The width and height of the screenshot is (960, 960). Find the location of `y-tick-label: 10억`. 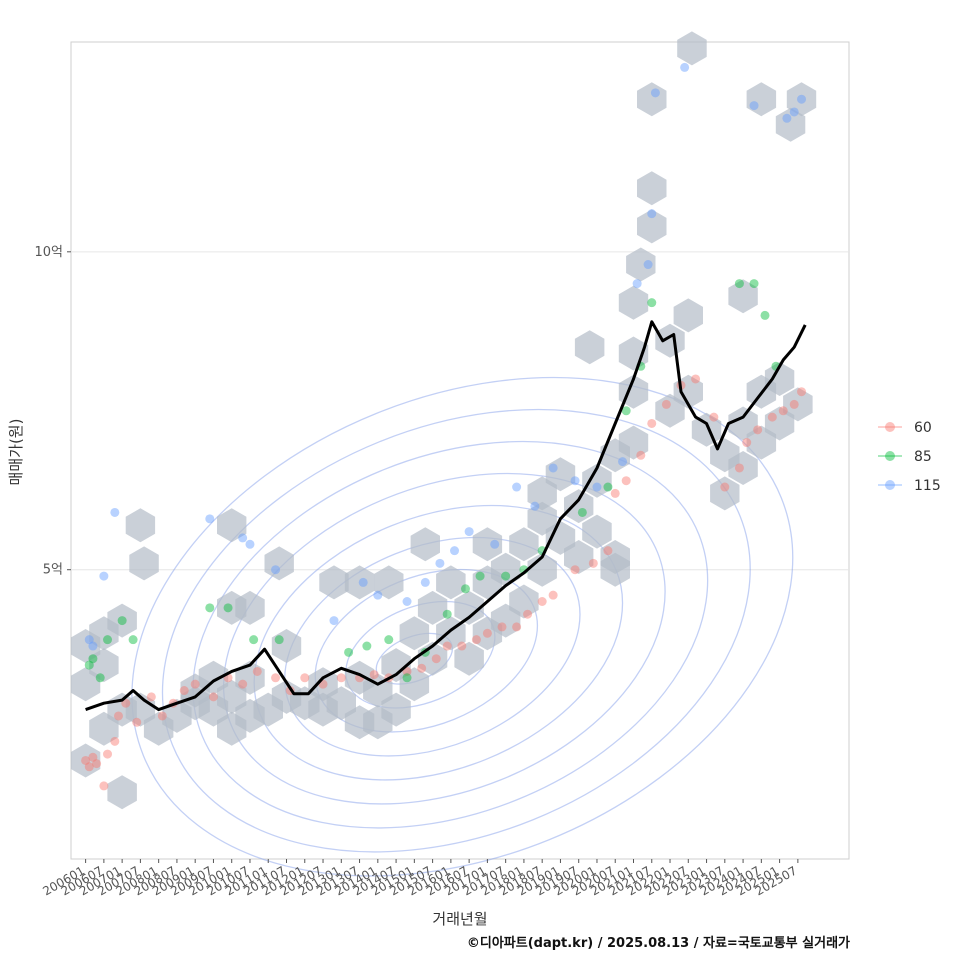

y-tick-label: 10억 is located at coordinates (48, 252).